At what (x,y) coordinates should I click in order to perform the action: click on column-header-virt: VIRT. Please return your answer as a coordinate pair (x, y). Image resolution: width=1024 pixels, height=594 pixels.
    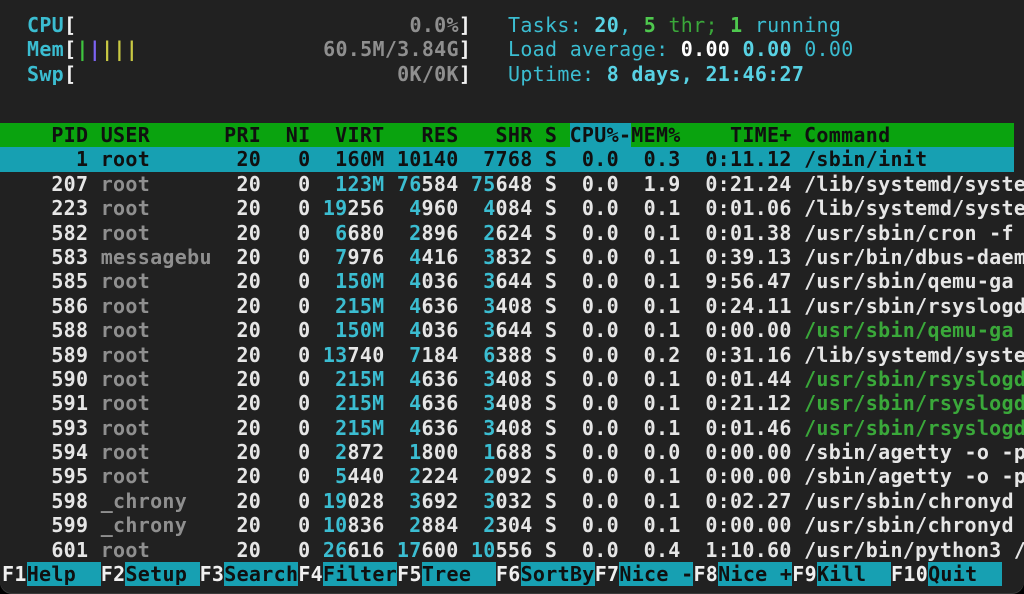
    Looking at the image, I should click on (360, 135).